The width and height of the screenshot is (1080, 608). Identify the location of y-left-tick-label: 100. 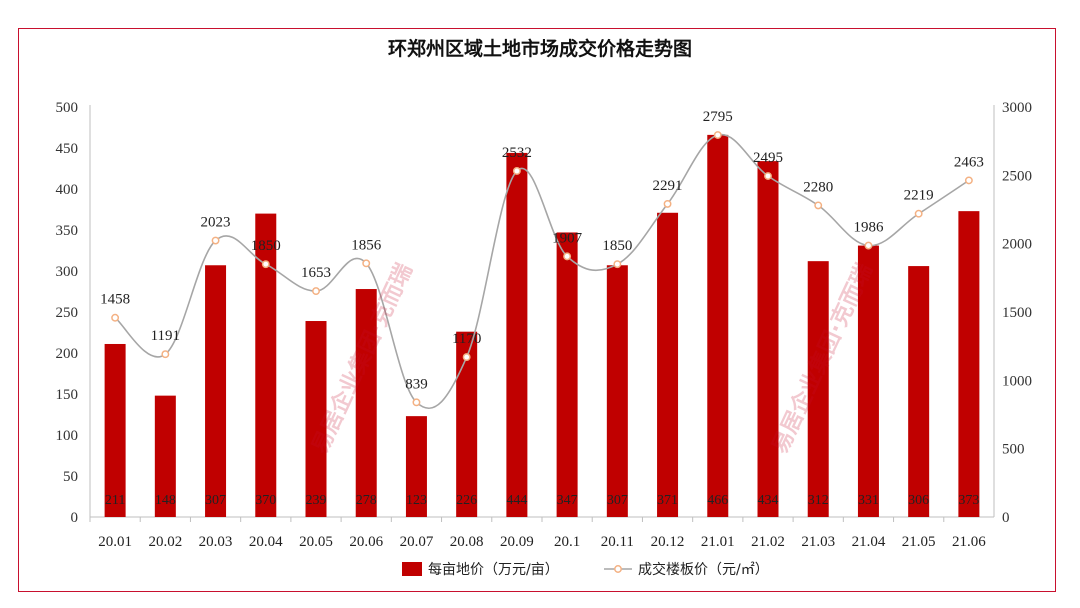
(67, 436).